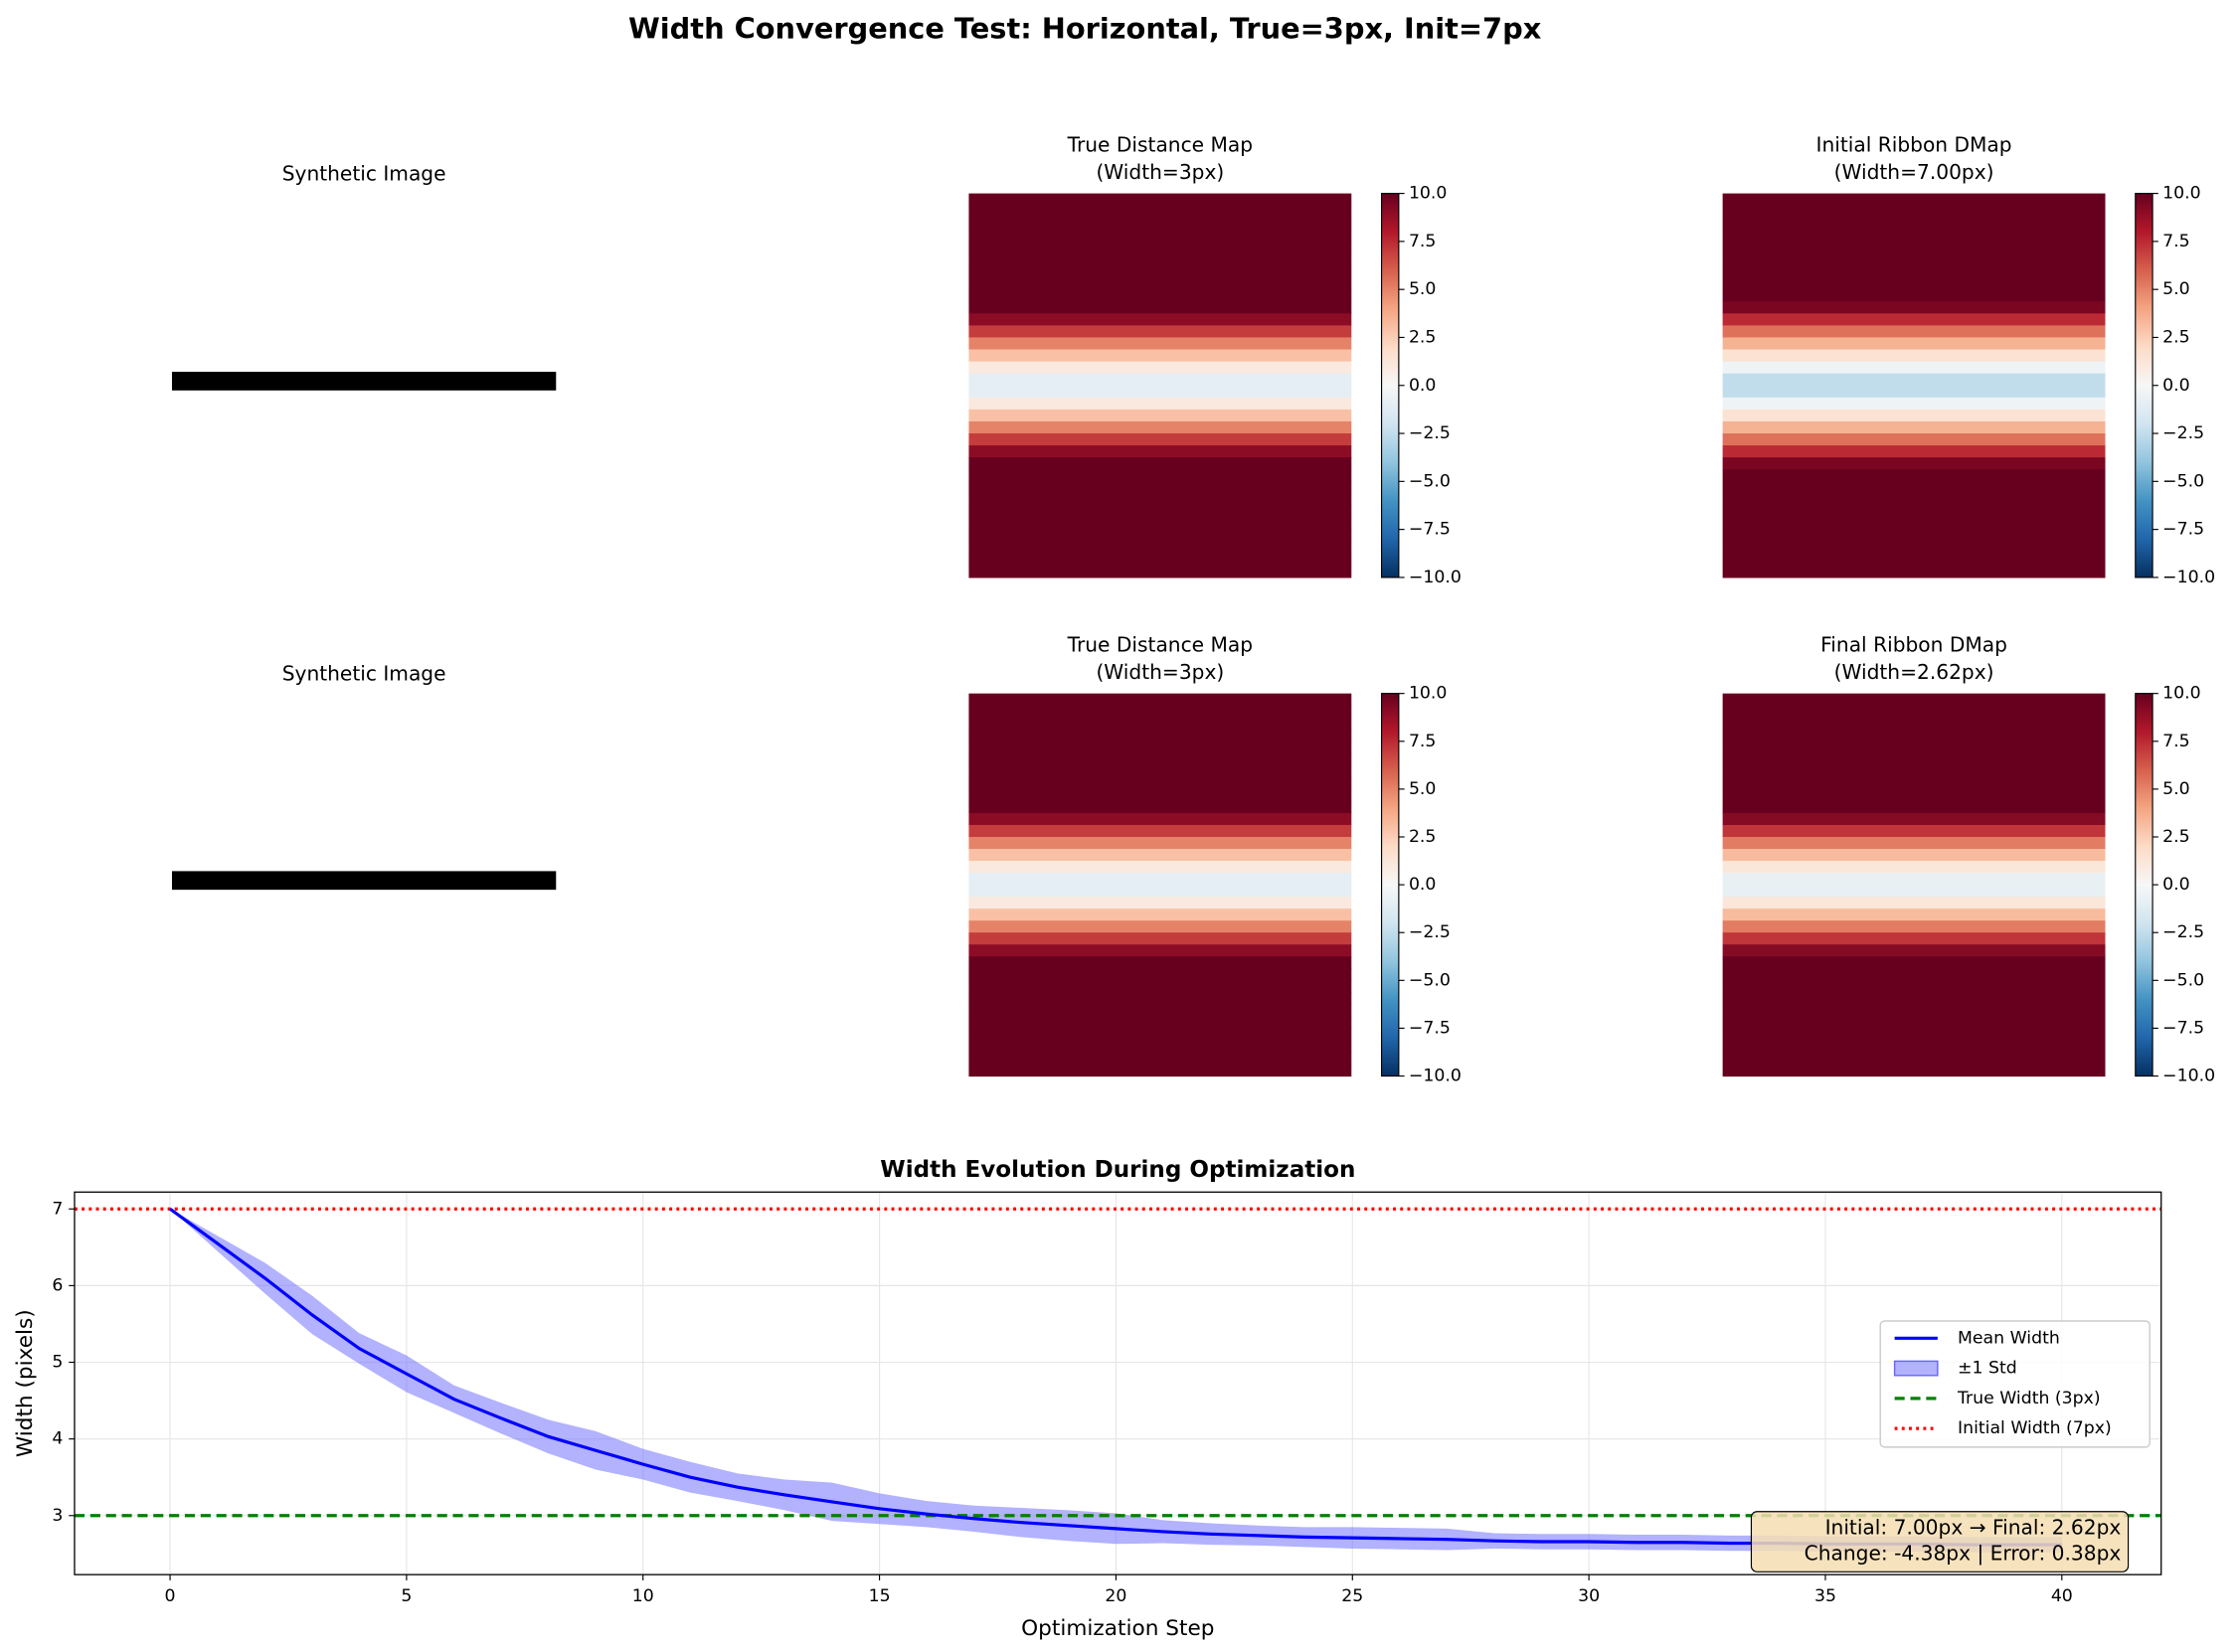 This screenshot has height=1652, width=2240. I want to click on legend-label: Initial Width (7px), so click(2035, 1428).